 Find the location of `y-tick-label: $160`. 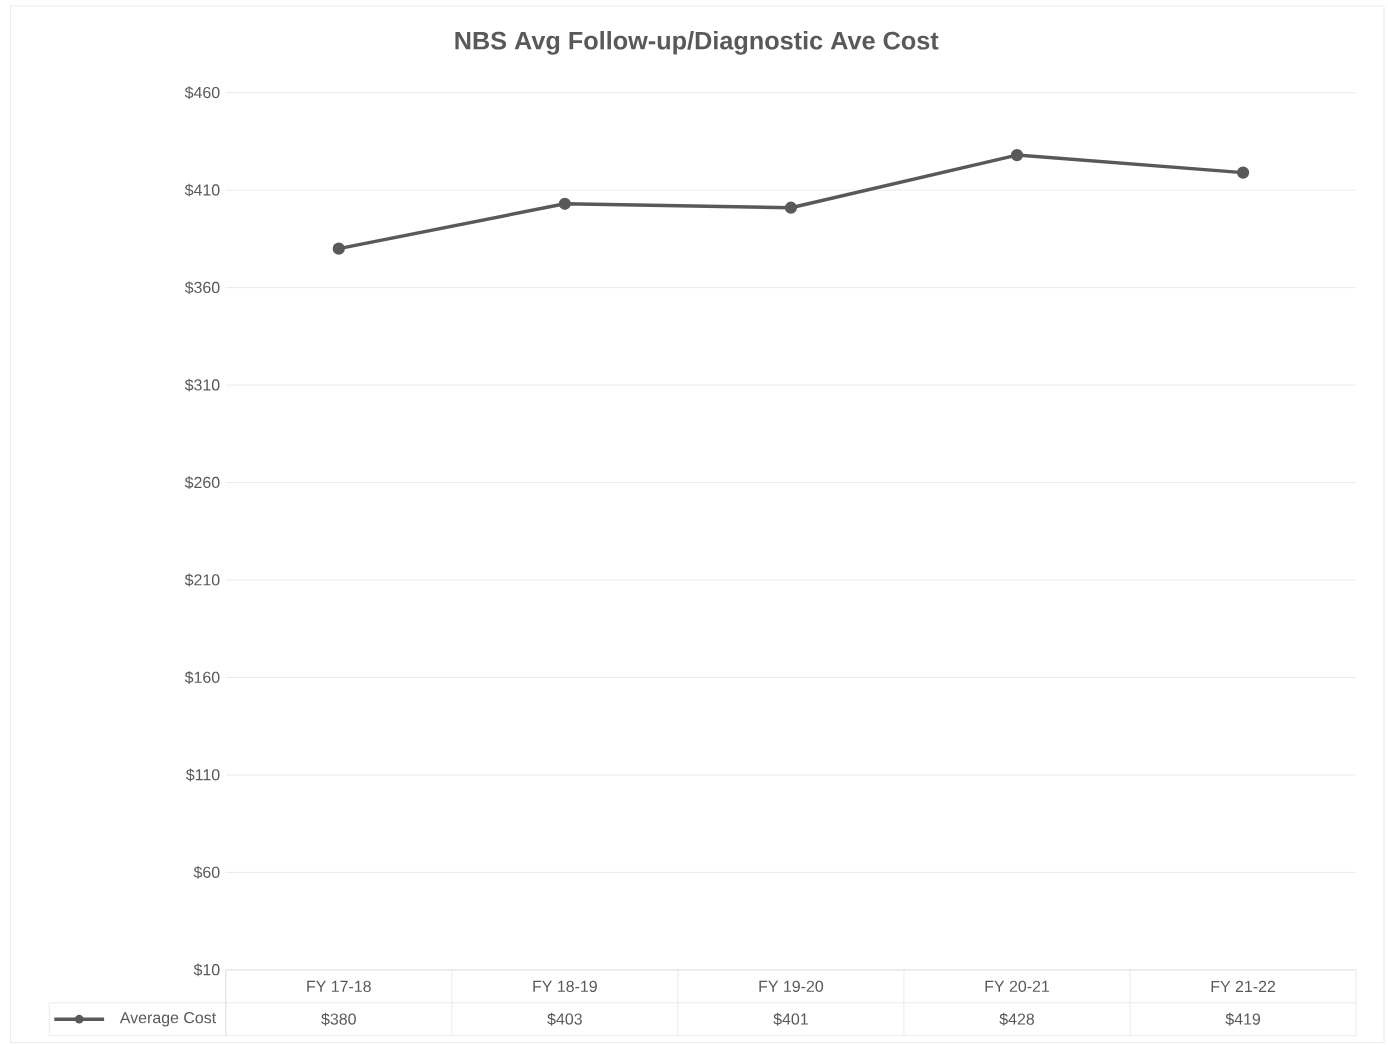

y-tick-label: $160 is located at coordinates (202, 678).